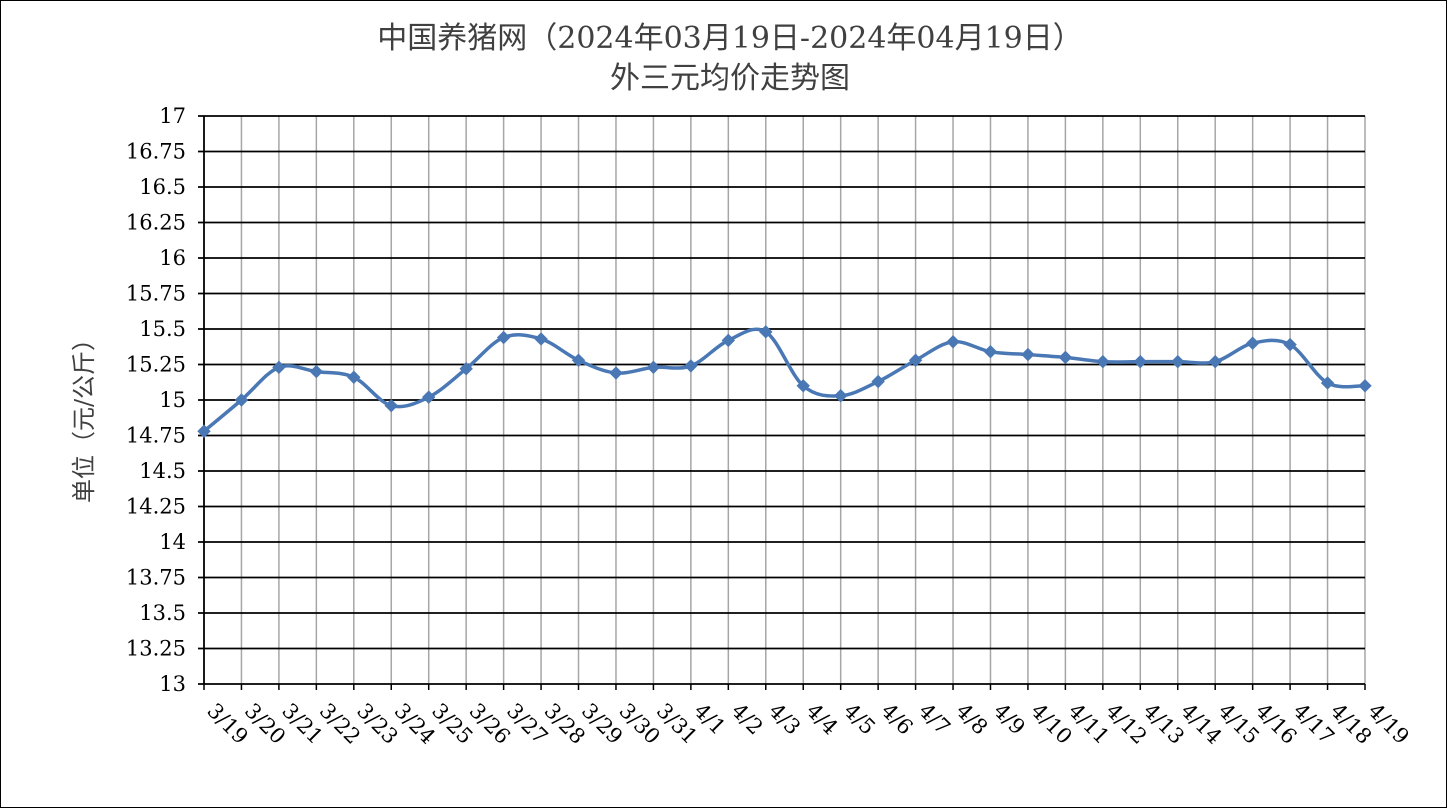 The height and width of the screenshot is (810, 1449). What do you see at coordinates (302, 724) in the screenshot?
I see `x-tick-label: 3/21` at bounding box center [302, 724].